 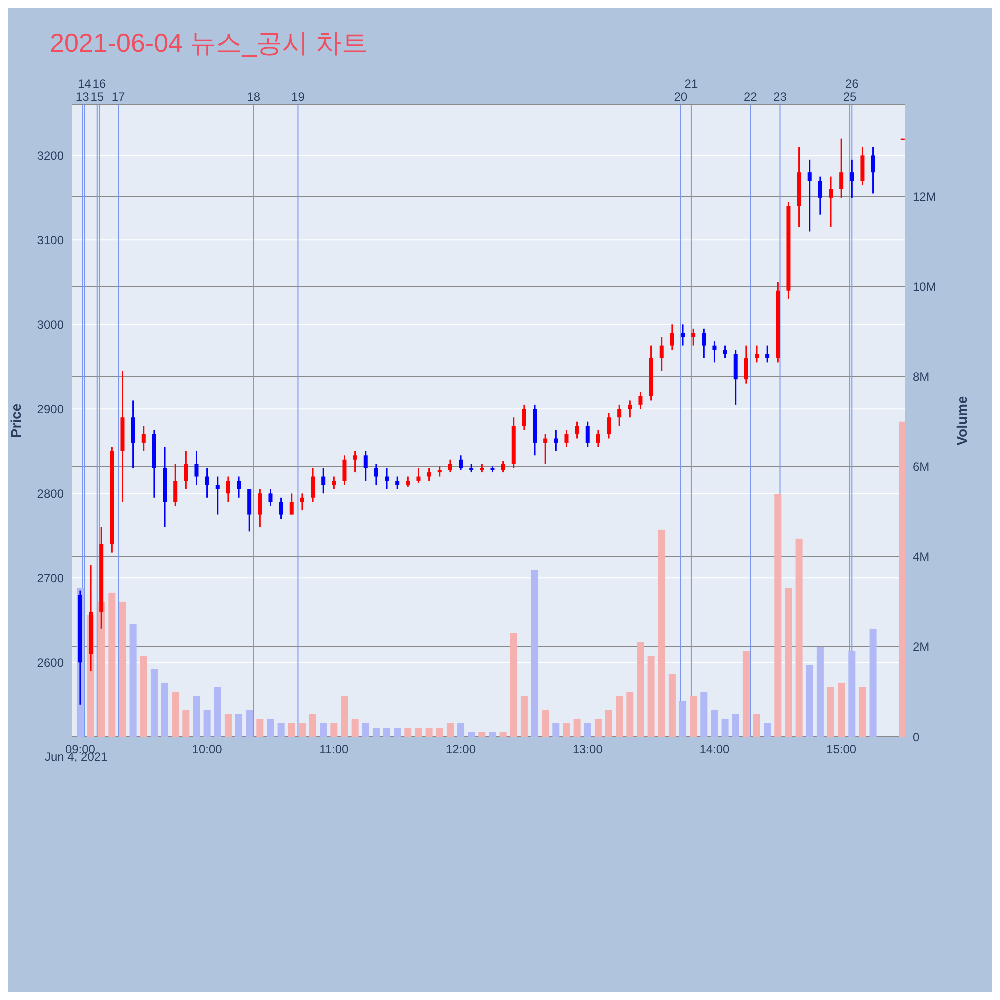 What do you see at coordinates (50, 578) in the screenshot?
I see `y-tick-label: 2700` at bounding box center [50, 578].